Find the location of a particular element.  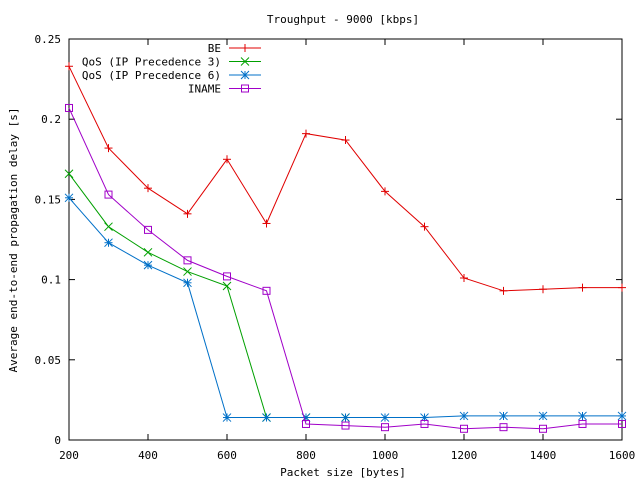

legend-label: QoS (IP Precedence 6) is located at coordinates (151, 75).